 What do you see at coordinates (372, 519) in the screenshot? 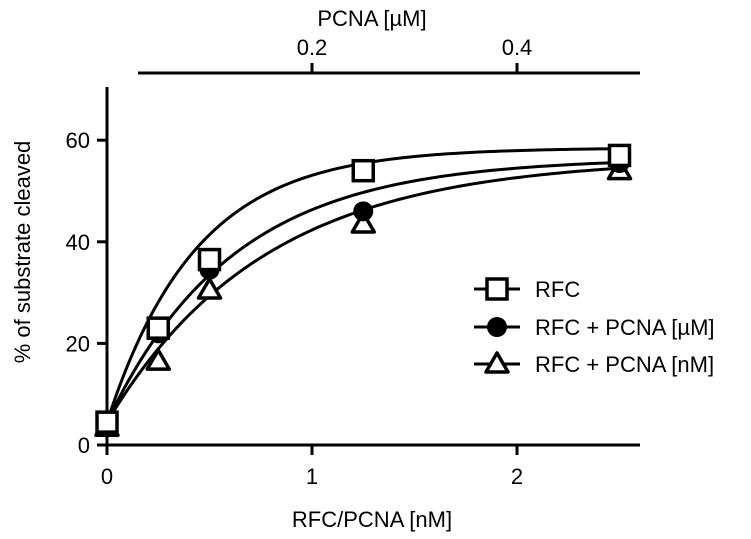
I see `x-axis-title: RFC/PCNA [nM]` at bounding box center [372, 519].